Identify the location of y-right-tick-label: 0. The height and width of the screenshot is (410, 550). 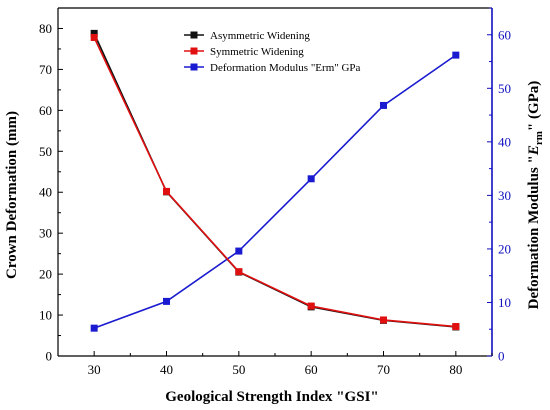
(501, 356).